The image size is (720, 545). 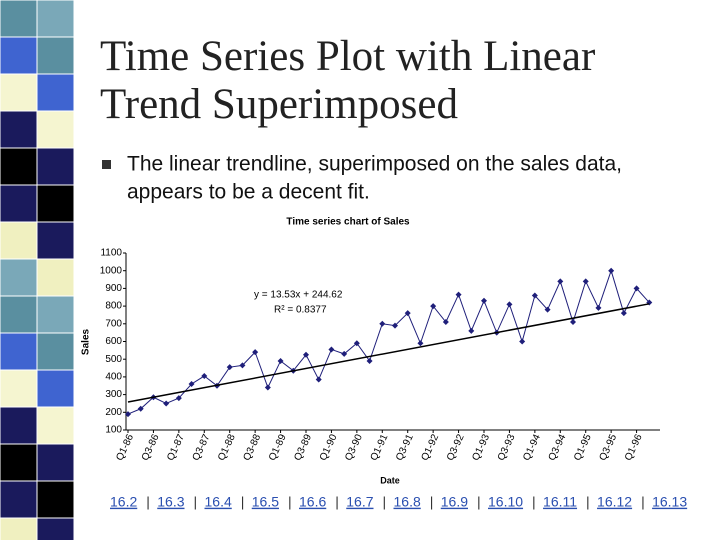 What do you see at coordinates (405, 447) in the screenshot?
I see `x-tick-label: Q3-91` at bounding box center [405, 447].